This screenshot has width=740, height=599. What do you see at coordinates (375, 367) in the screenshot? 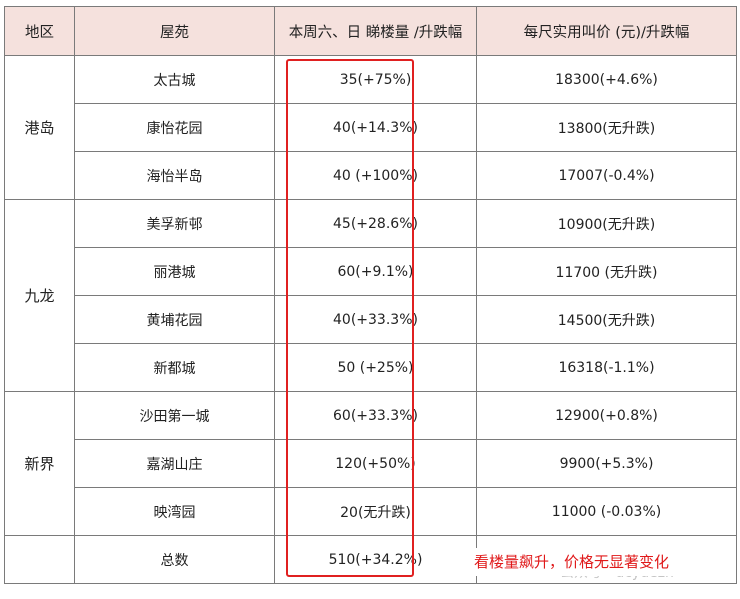
I see `viewings-cell: 50 (+25%)` at bounding box center [375, 367].